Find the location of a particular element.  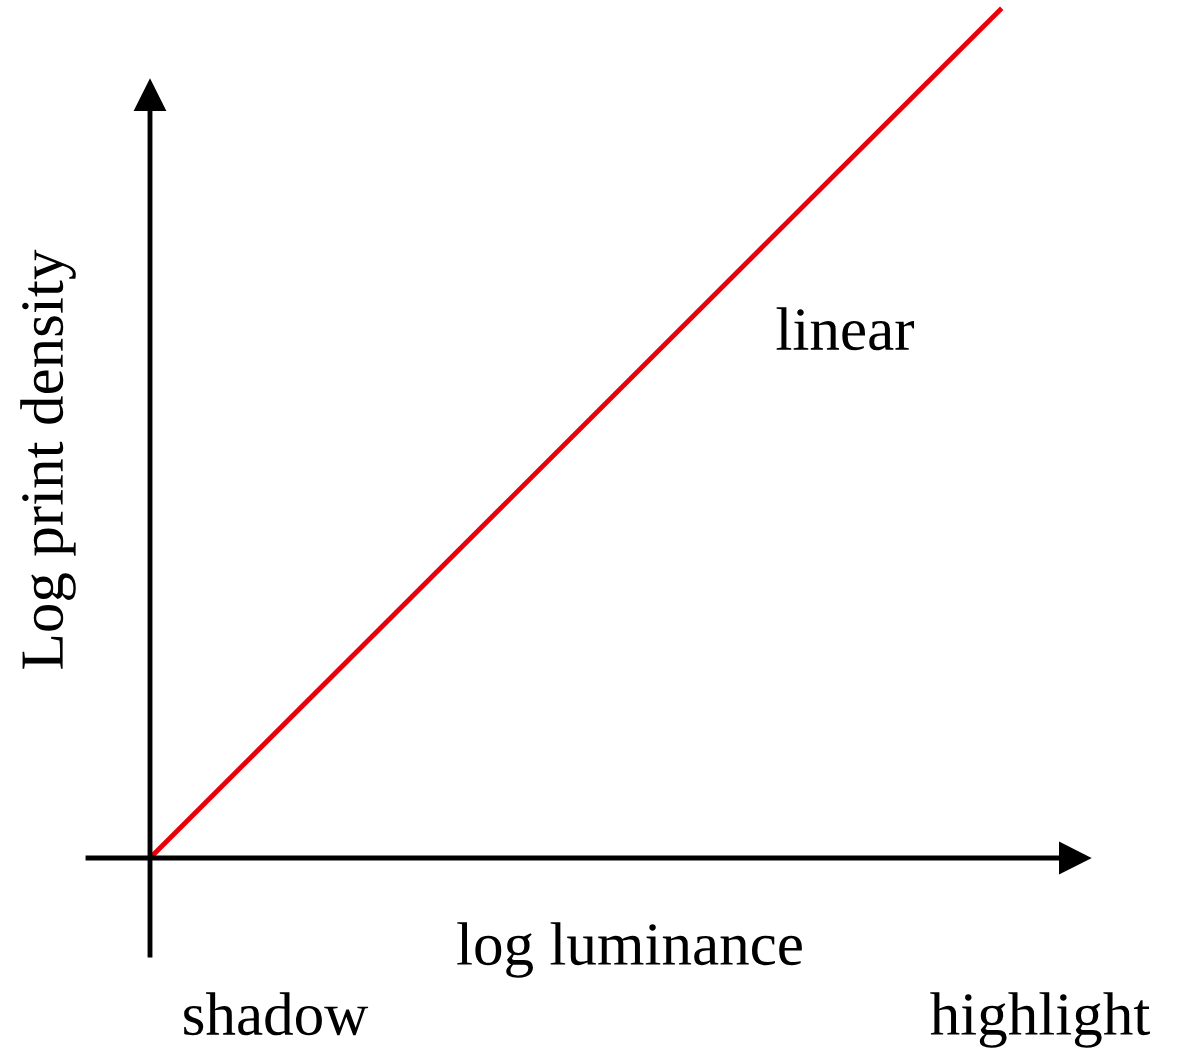

y-axis-title: Log print density is located at coordinates (48, 459).